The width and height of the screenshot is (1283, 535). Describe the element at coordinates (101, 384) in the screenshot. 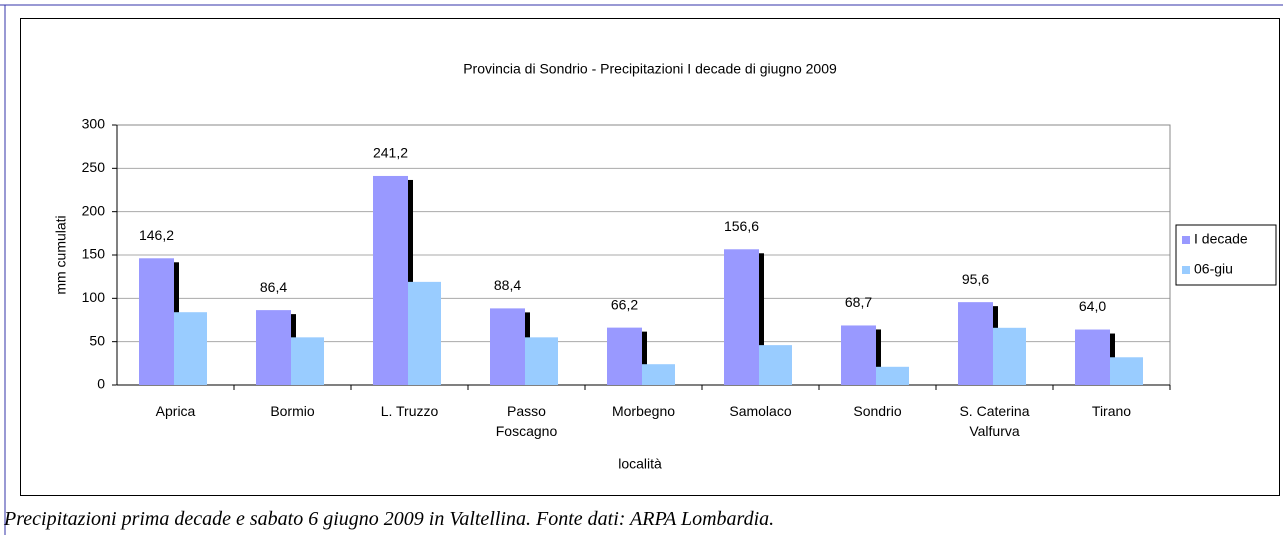

I see `y-tick-label: 0` at that location.